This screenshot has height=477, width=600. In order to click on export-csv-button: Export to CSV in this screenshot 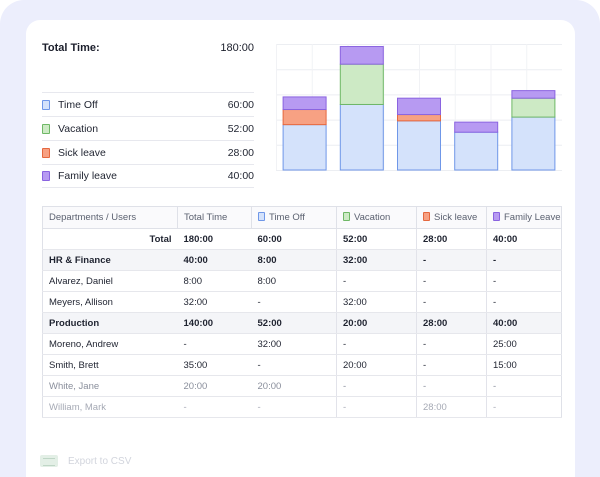, I will do `click(85, 461)`.